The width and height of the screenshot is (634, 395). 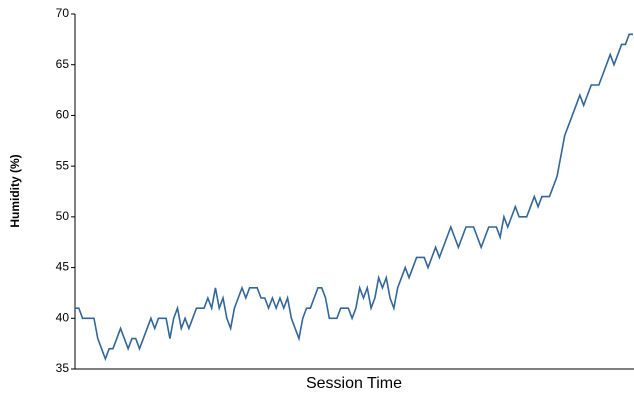 I want to click on y-tick-label: 70, so click(x=63, y=13).